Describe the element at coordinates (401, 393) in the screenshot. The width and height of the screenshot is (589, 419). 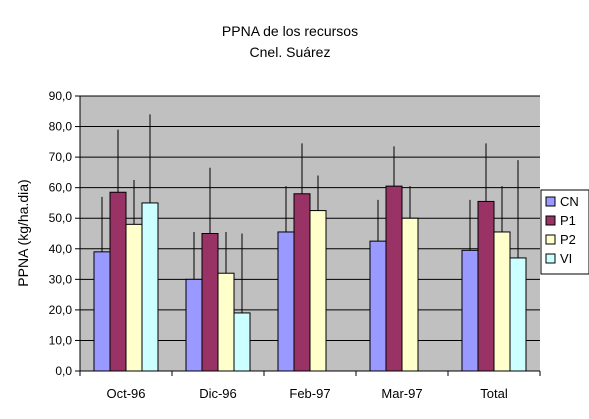
I see `x-tick-label: Mar-97` at that location.